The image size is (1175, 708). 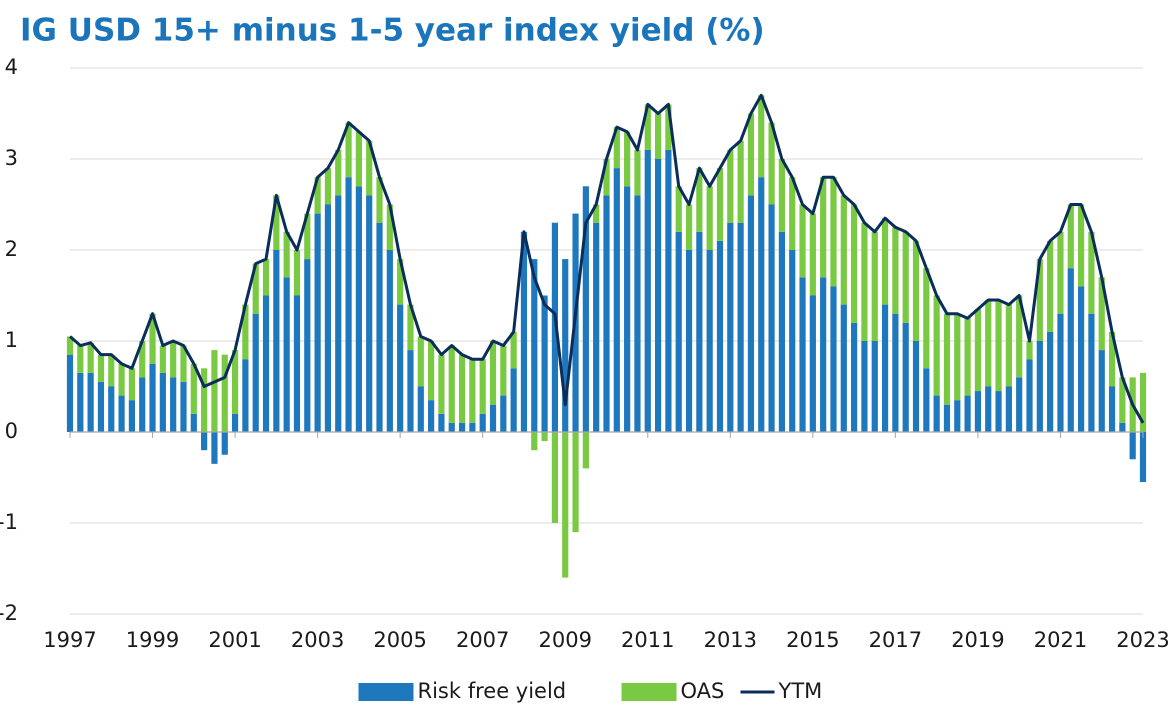 What do you see at coordinates (399, 640) in the screenshot?
I see `x-tick-label: 2005` at bounding box center [399, 640].